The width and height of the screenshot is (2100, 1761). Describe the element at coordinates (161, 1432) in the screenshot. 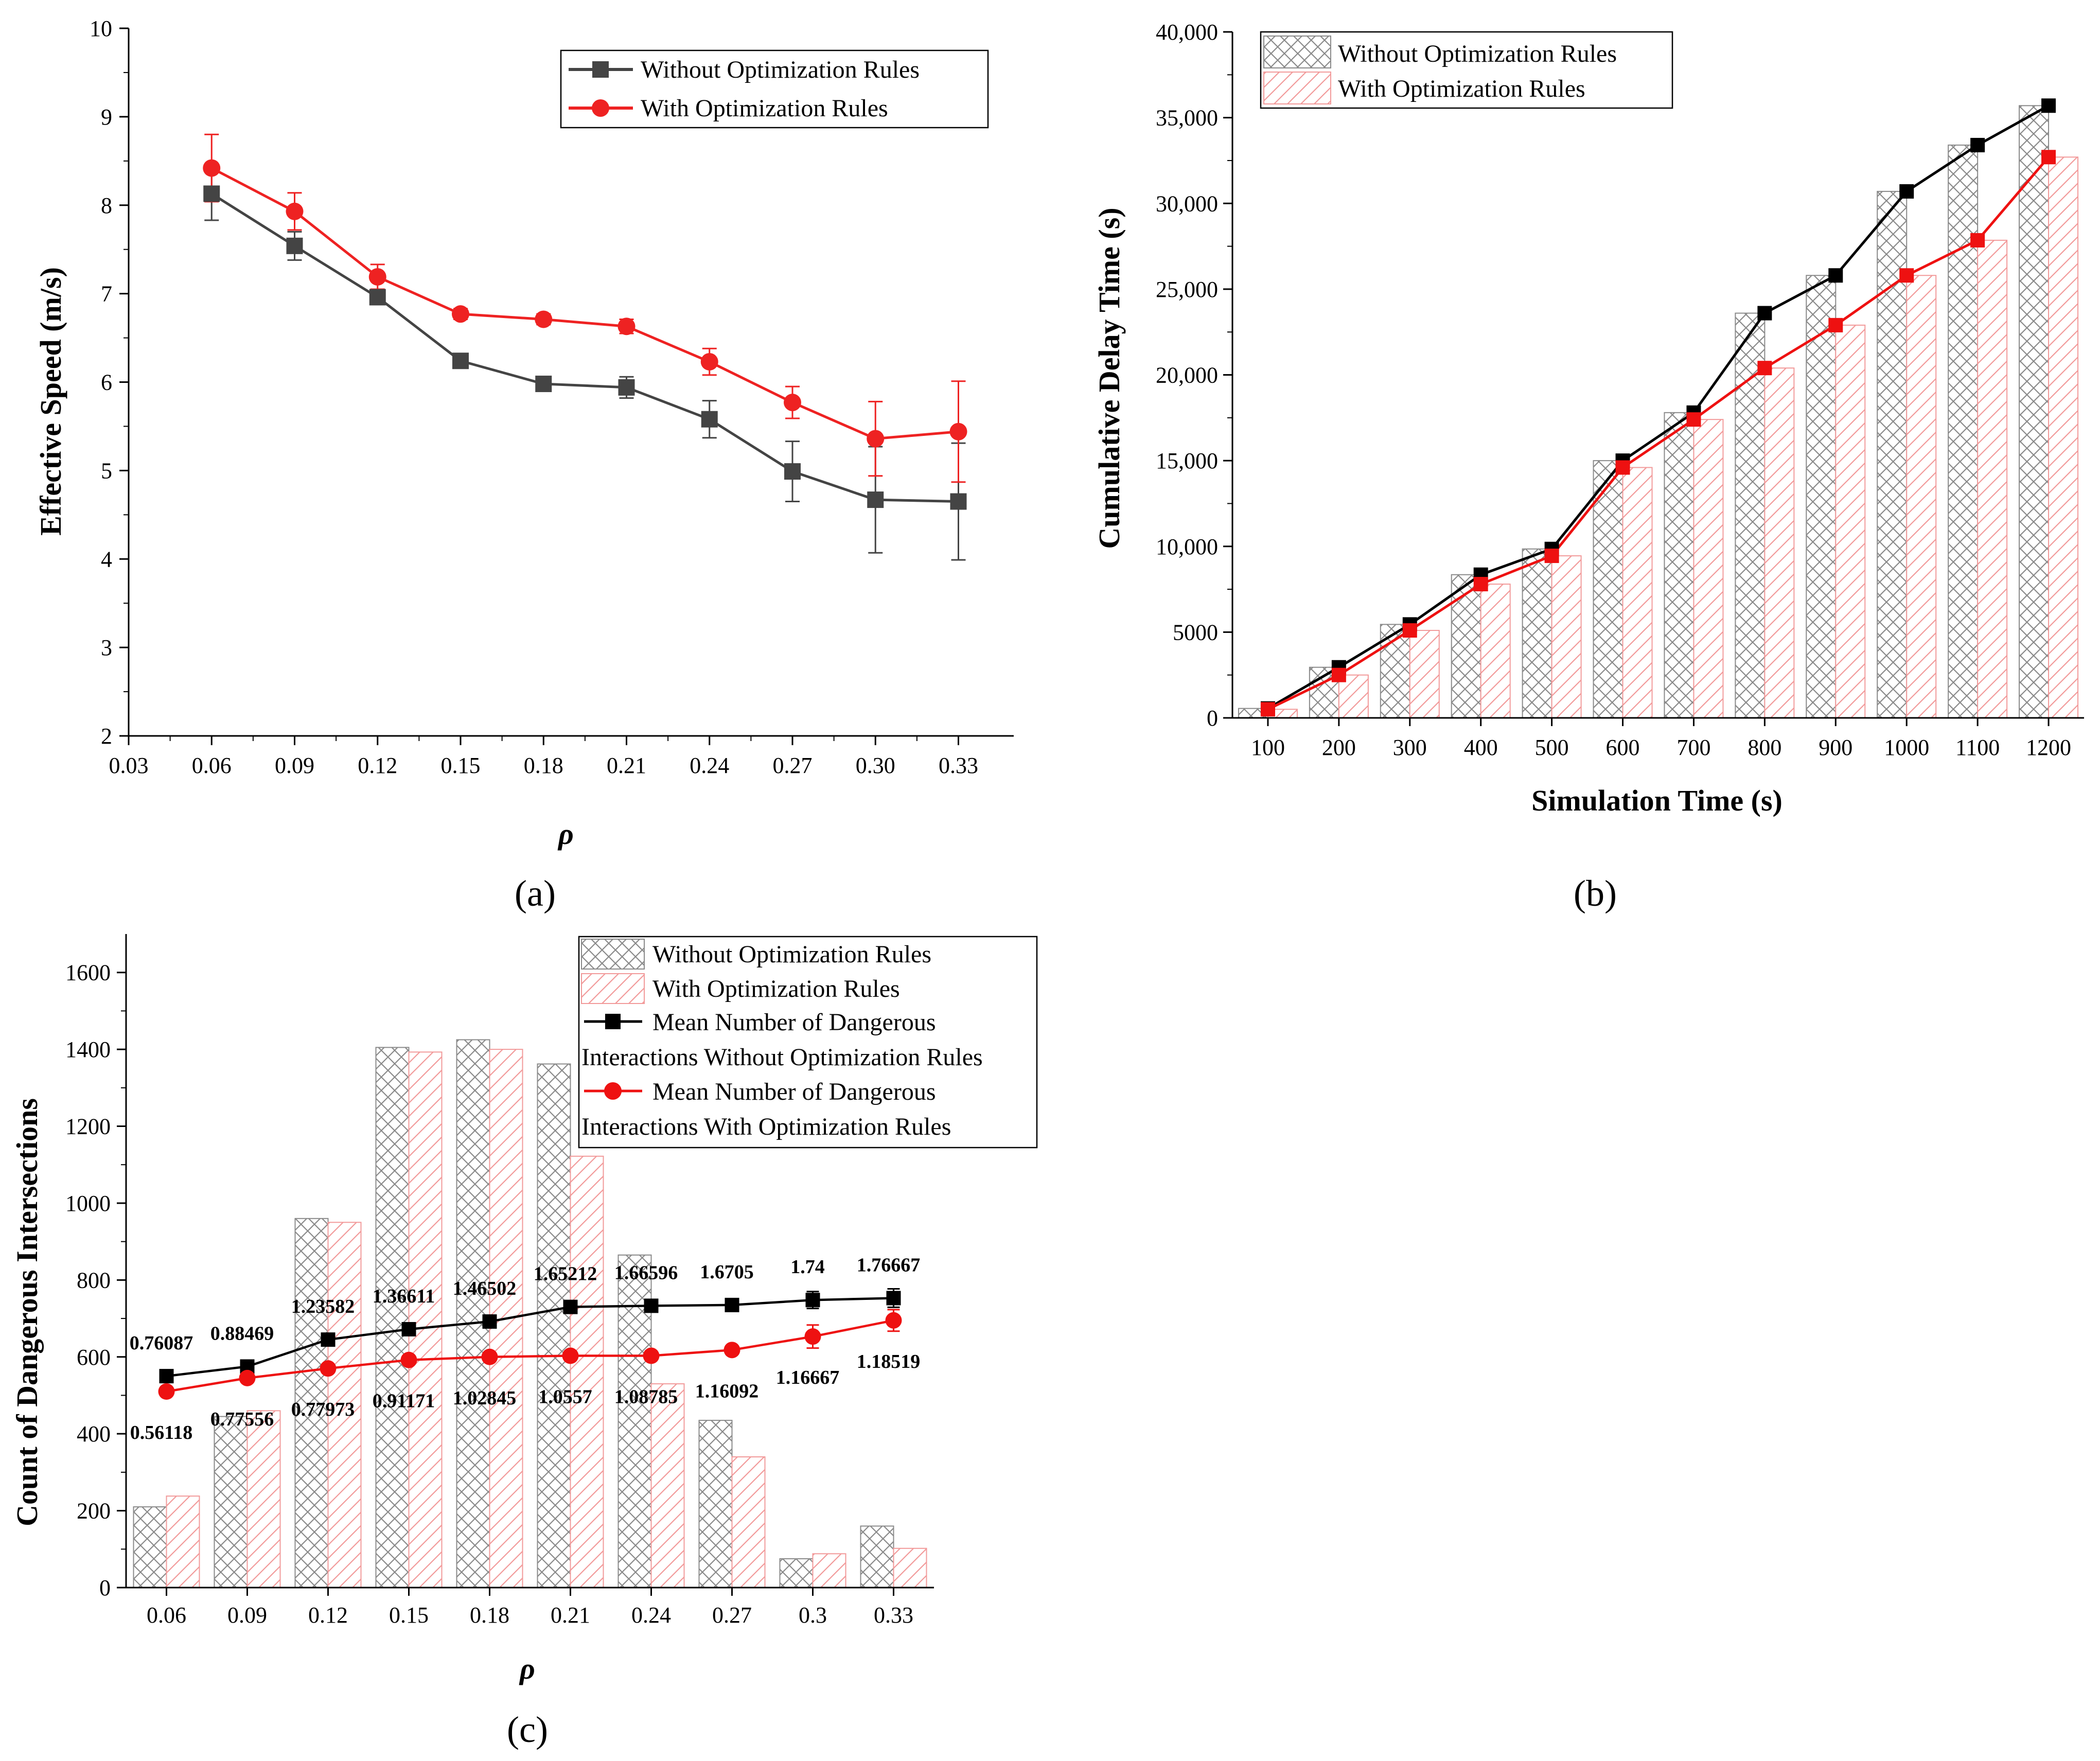

I see `panel-c-data-label-with: 0.56118` at that location.